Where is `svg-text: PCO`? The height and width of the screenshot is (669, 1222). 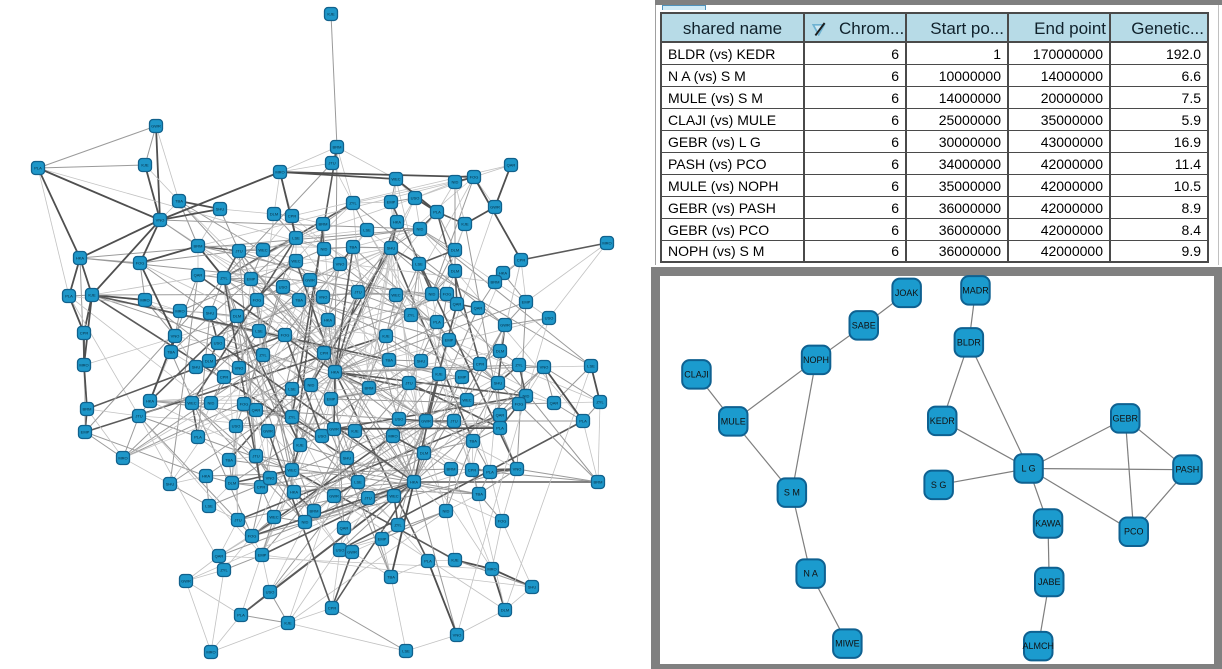 svg-text: PCO is located at coordinates (1134, 532).